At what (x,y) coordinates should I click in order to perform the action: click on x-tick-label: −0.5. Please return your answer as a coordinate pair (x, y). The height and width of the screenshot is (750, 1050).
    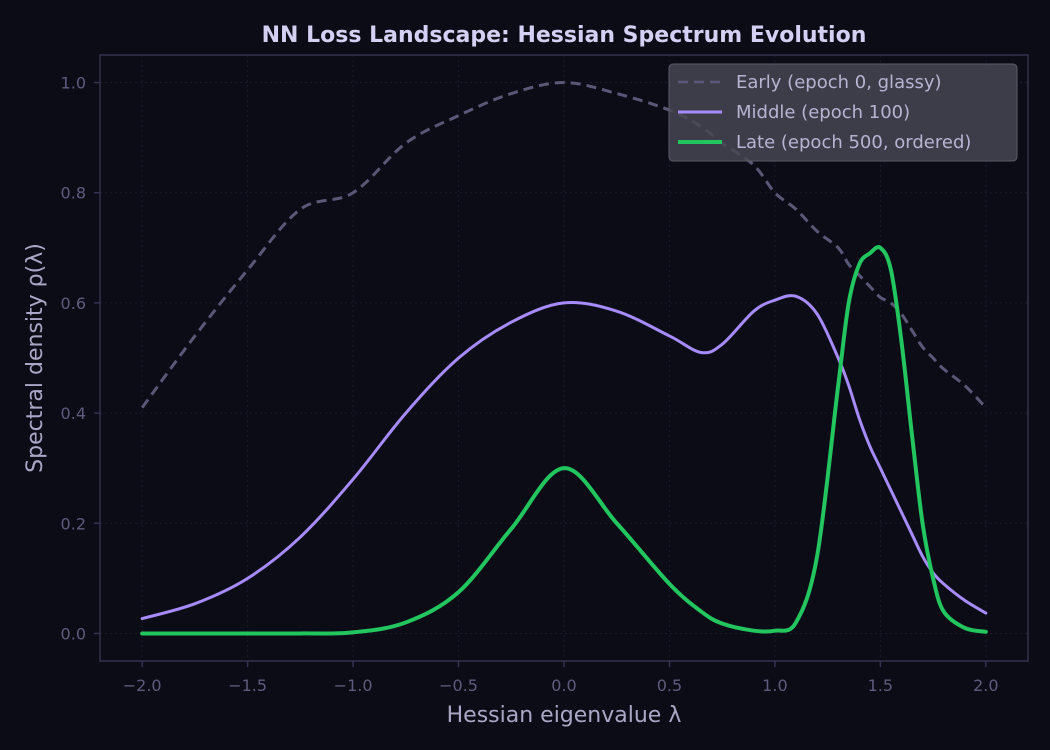
    Looking at the image, I should click on (458, 685).